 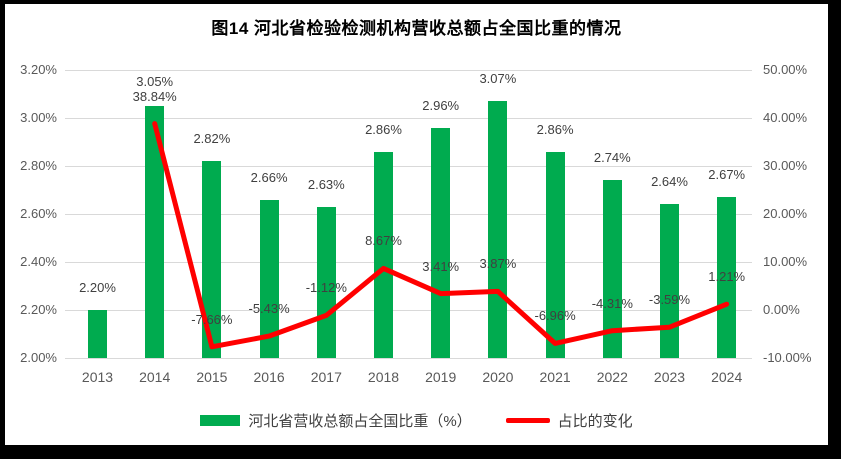 What do you see at coordinates (38, 261) in the screenshot?
I see `y-axis-left-tick-label: 2.40%` at bounding box center [38, 261].